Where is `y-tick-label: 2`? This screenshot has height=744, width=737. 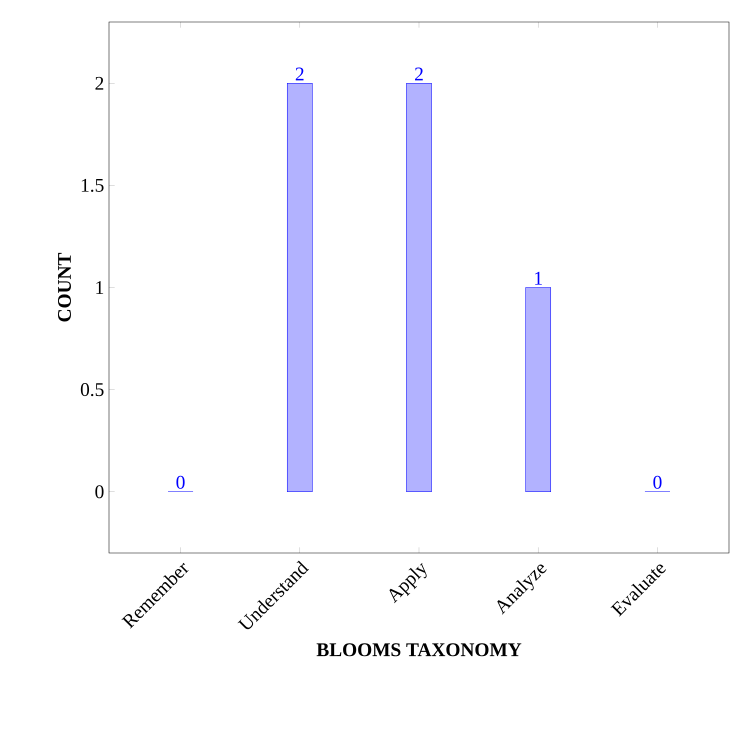 y-tick-label: 2 is located at coordinates (99, 83).